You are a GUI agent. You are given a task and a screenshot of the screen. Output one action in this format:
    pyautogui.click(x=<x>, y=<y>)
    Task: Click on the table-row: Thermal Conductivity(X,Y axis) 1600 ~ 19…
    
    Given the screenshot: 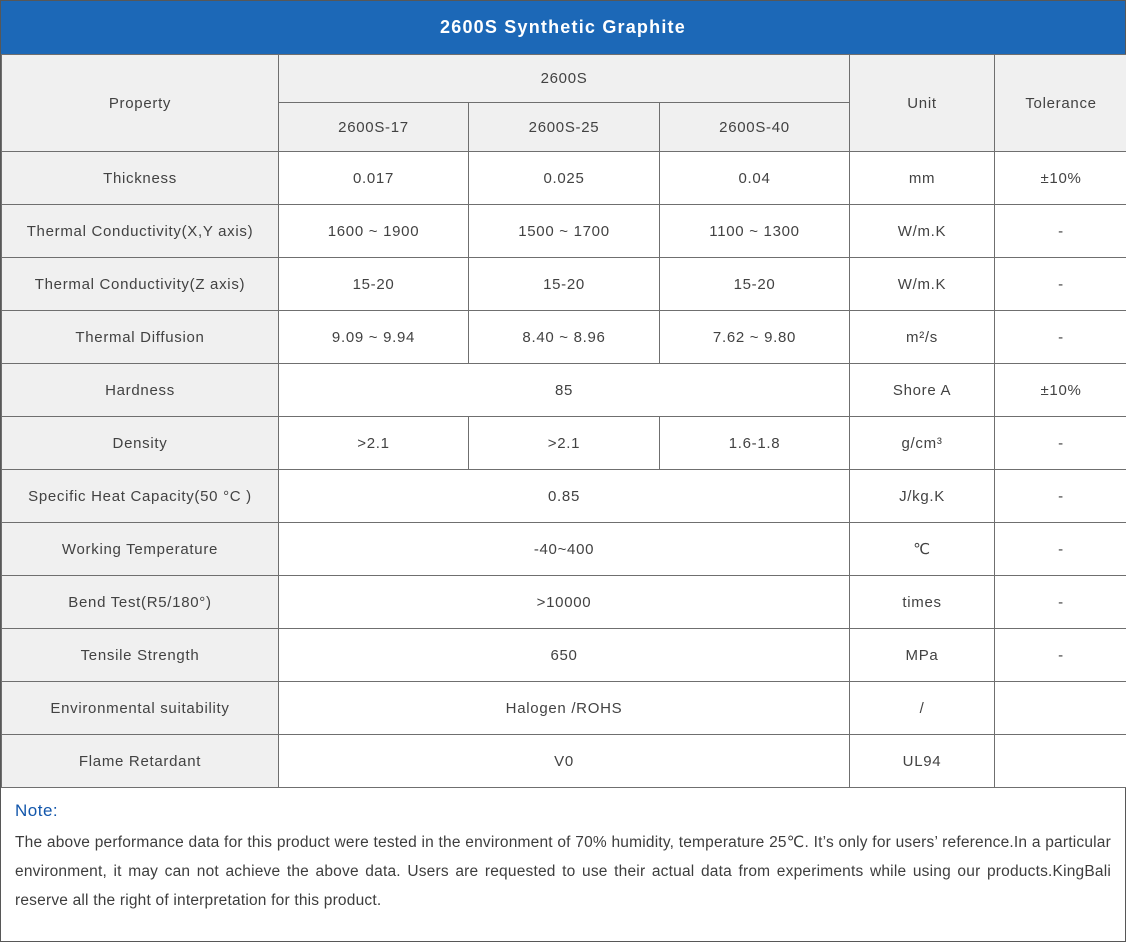 What is the action you would take?
    pyautogui.click(x=563, y=231)
    